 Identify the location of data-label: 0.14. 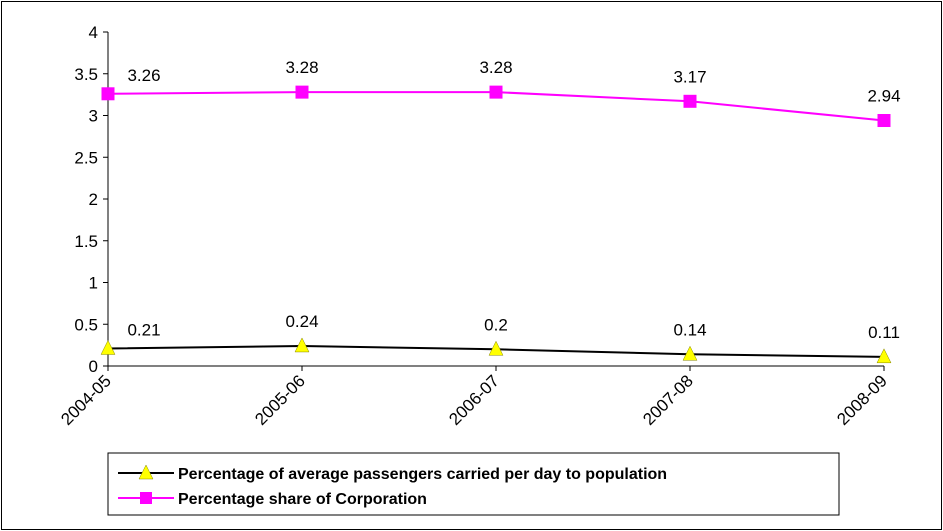
(689, 329).